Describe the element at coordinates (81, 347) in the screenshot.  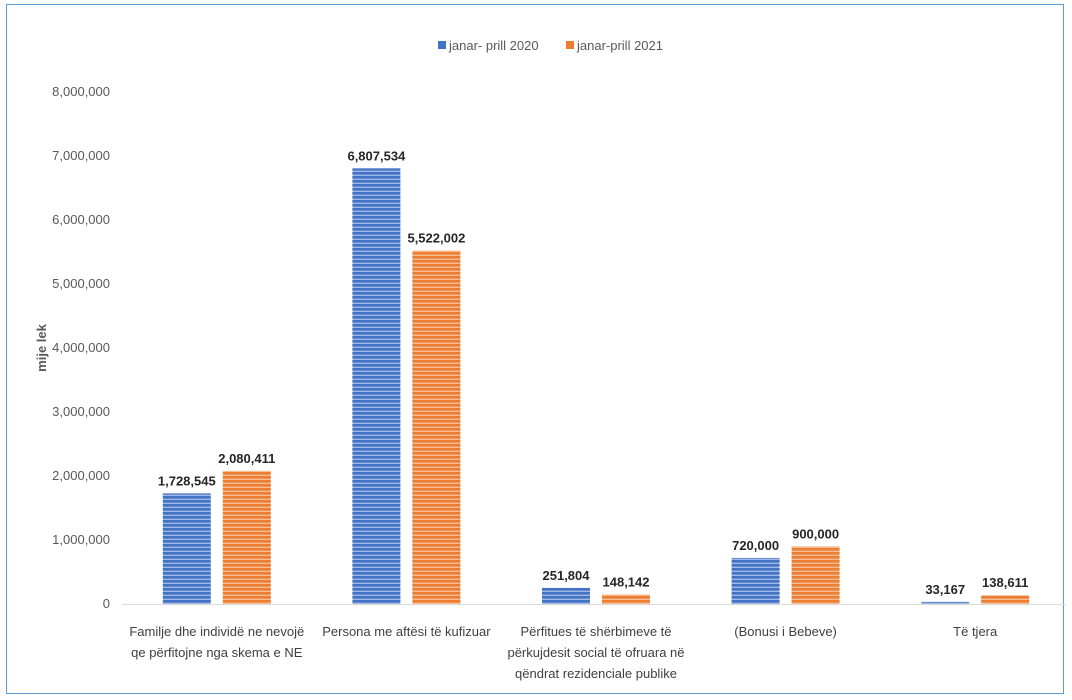
I see `y-tick-label: 4,000,000` at that location.